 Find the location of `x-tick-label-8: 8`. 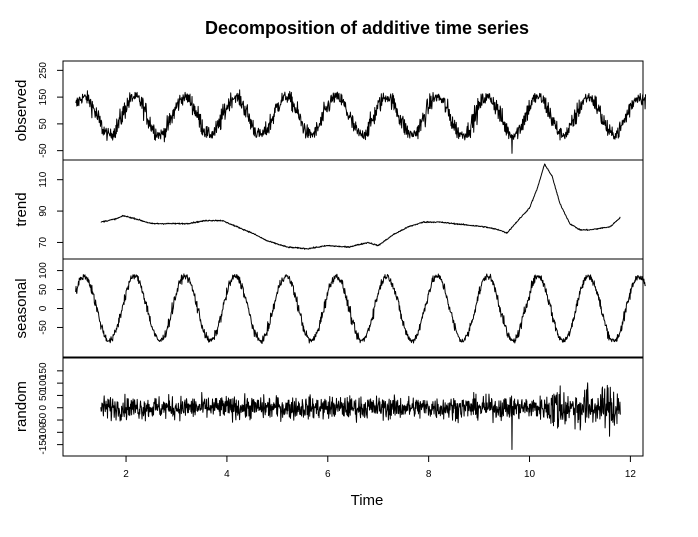

x-tick-label-8: 8 is located at coordinates (429, 474).